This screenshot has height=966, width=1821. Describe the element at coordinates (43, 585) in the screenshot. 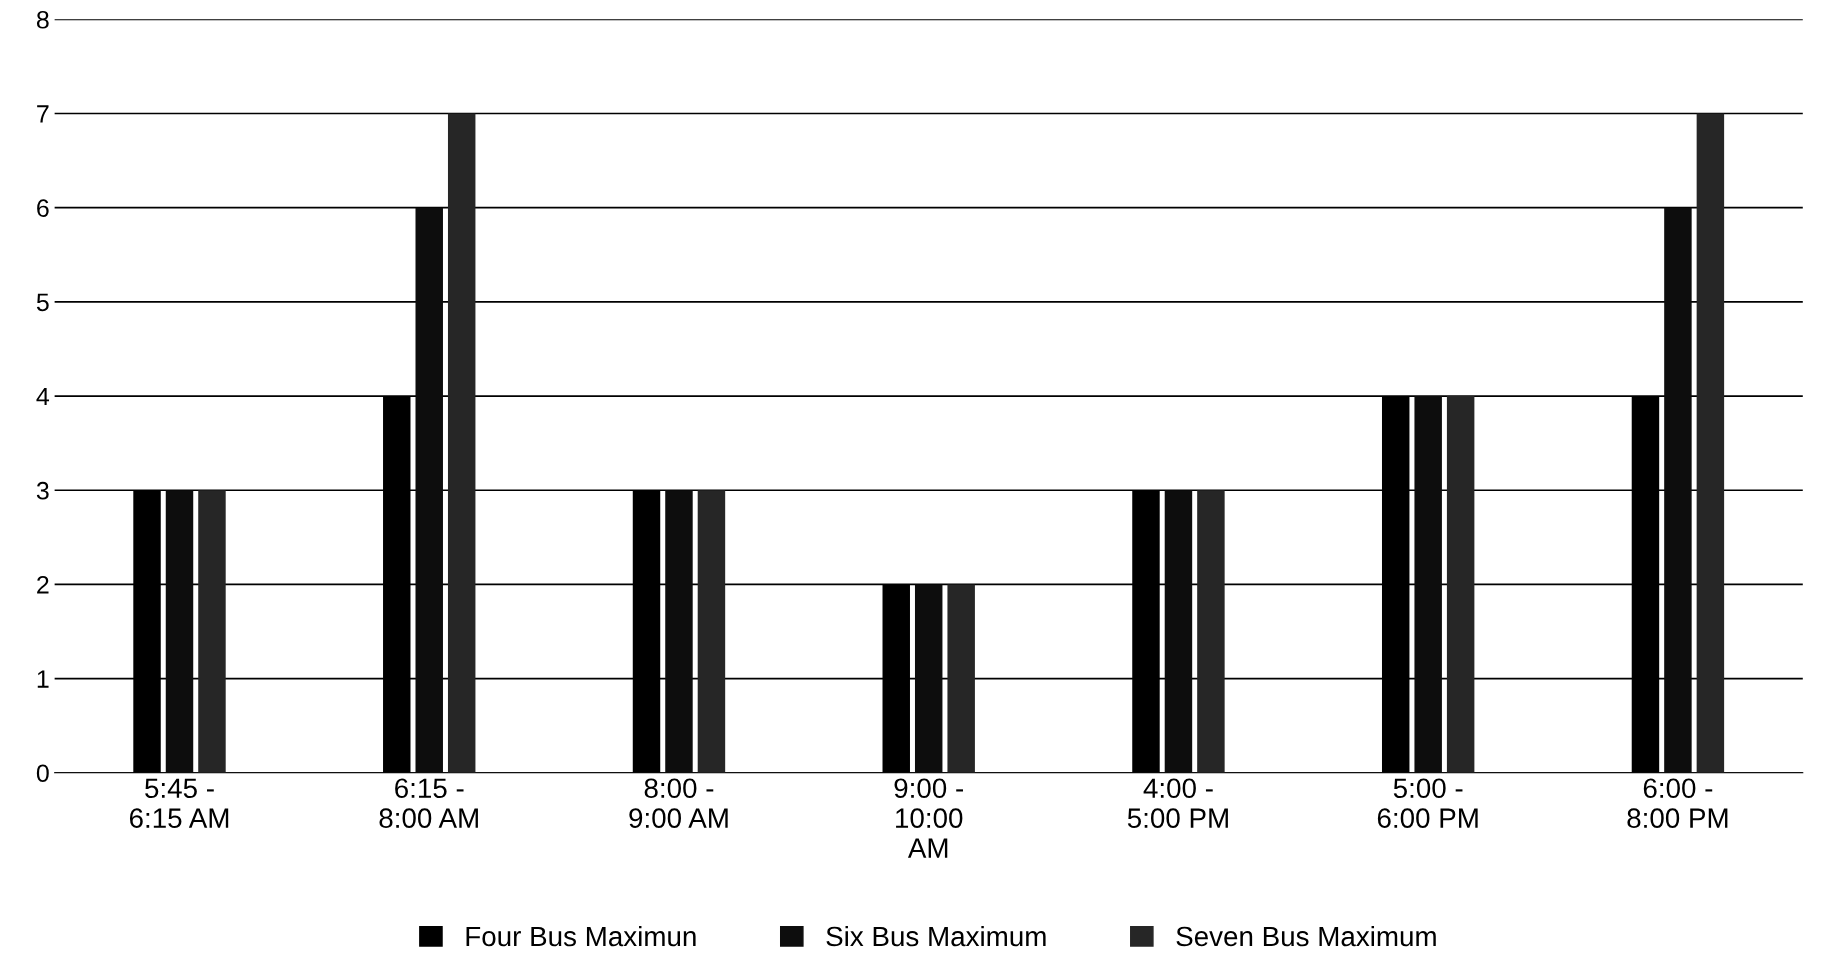

I see `y-tick-label: 2` at that location.